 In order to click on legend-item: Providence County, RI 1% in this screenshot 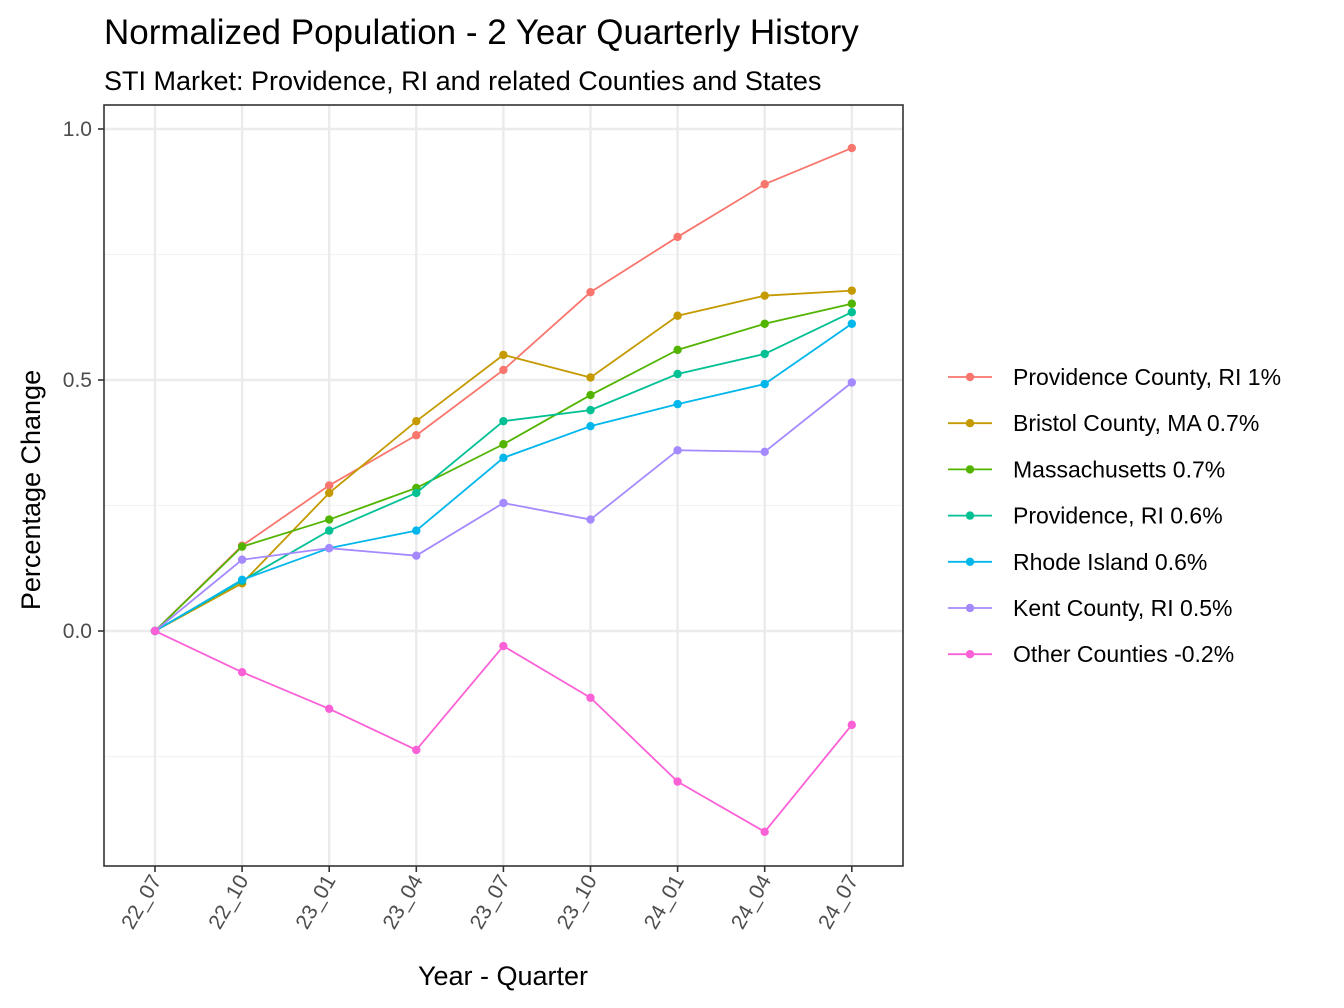, I will do `click(1114, 377)`.